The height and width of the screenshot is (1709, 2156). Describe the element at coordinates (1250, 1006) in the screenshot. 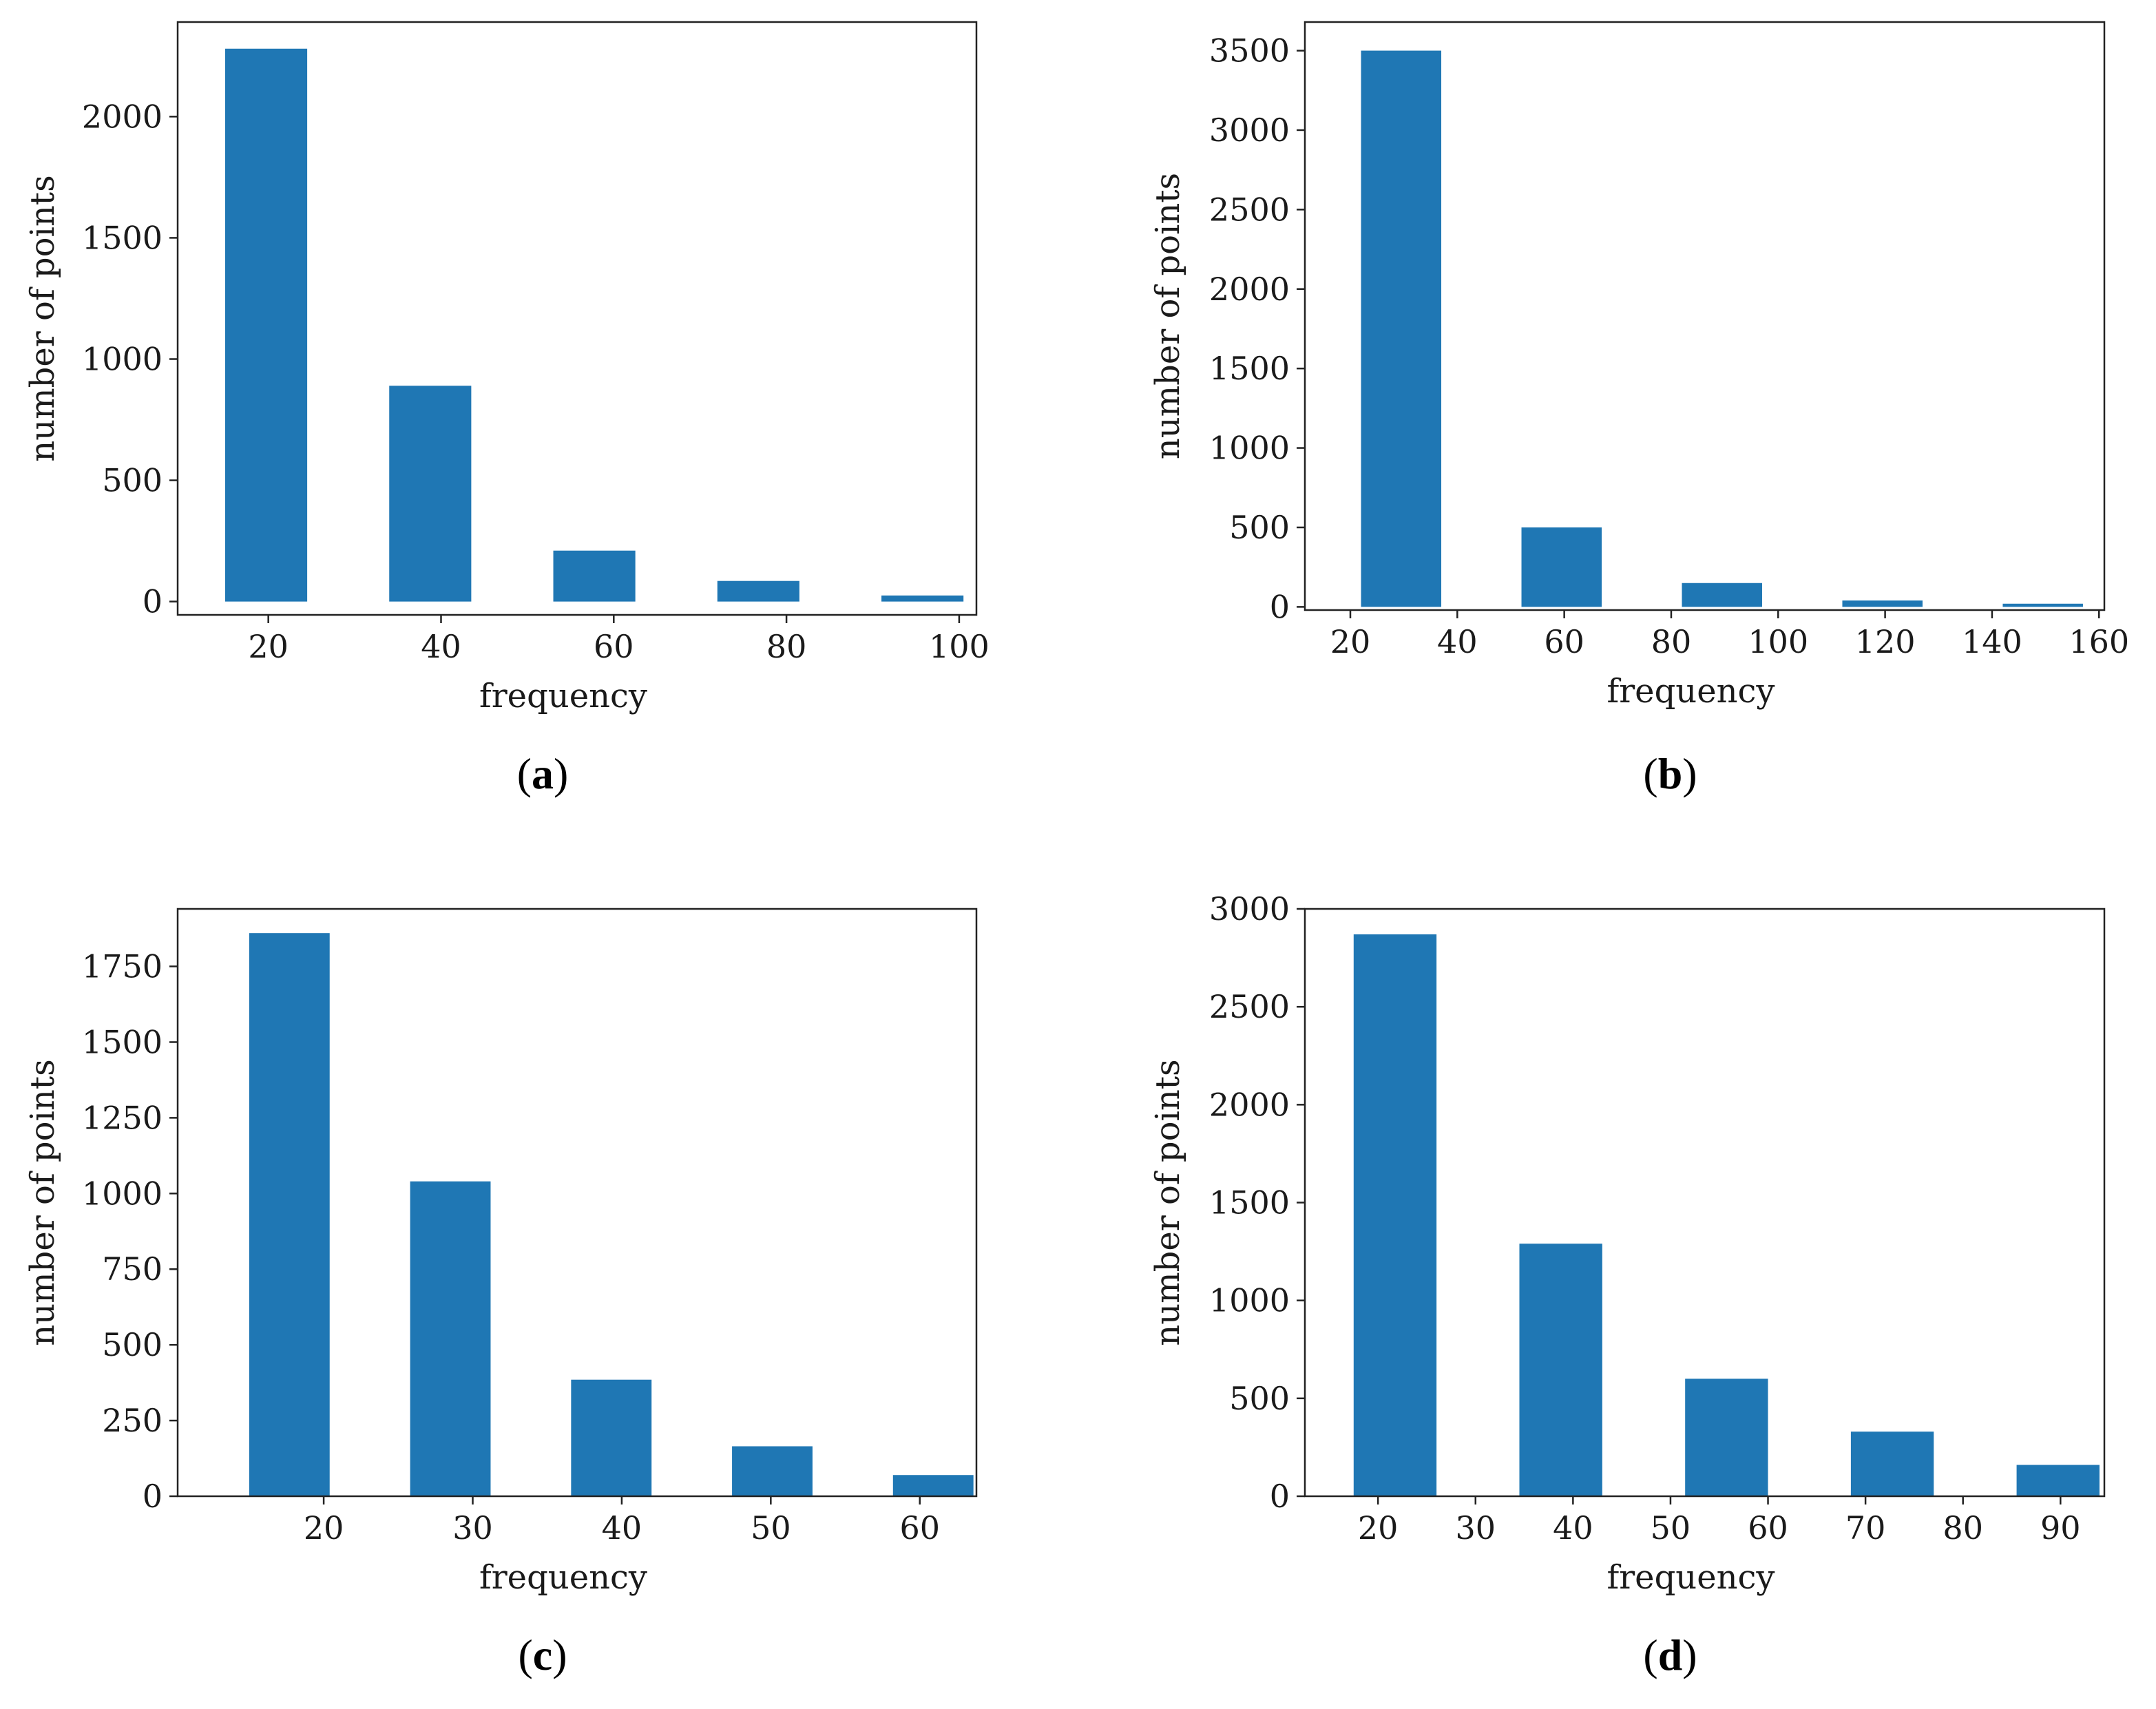

I see `y-tick-label-d-2500: 2500` at that location.